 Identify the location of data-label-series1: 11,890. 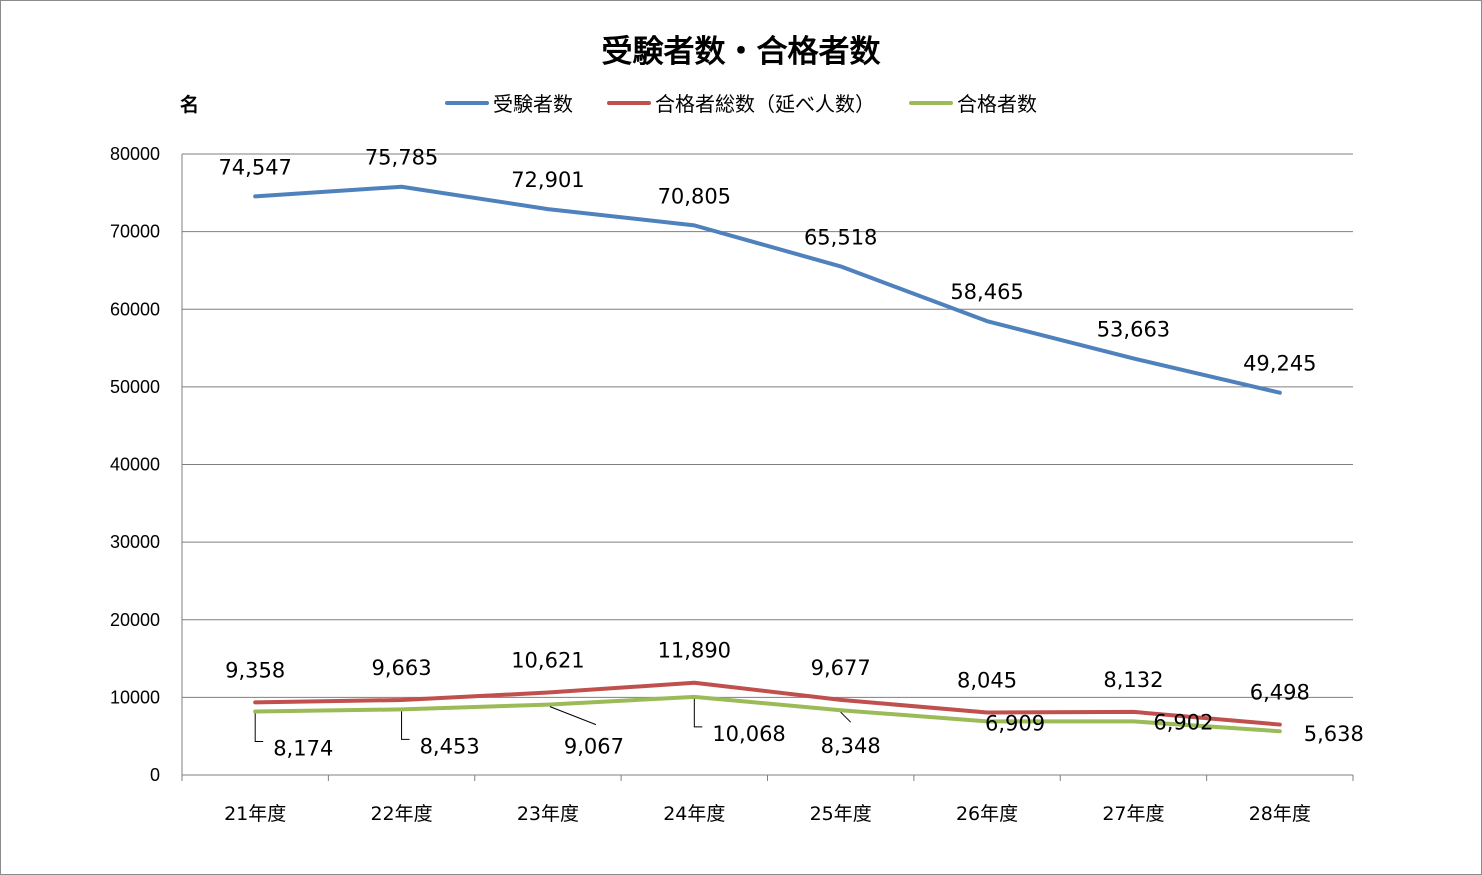
(694, 651).